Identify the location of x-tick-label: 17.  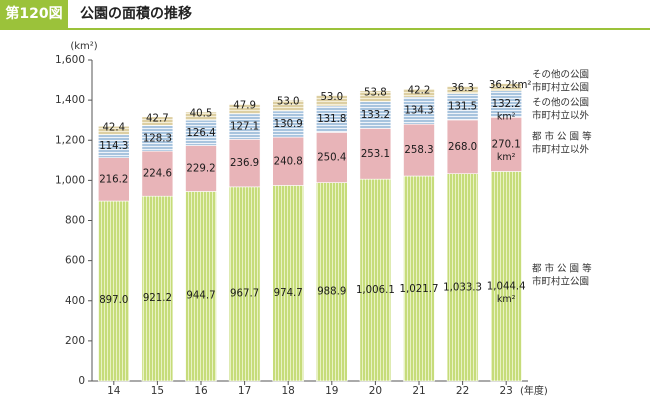
(244, 391).